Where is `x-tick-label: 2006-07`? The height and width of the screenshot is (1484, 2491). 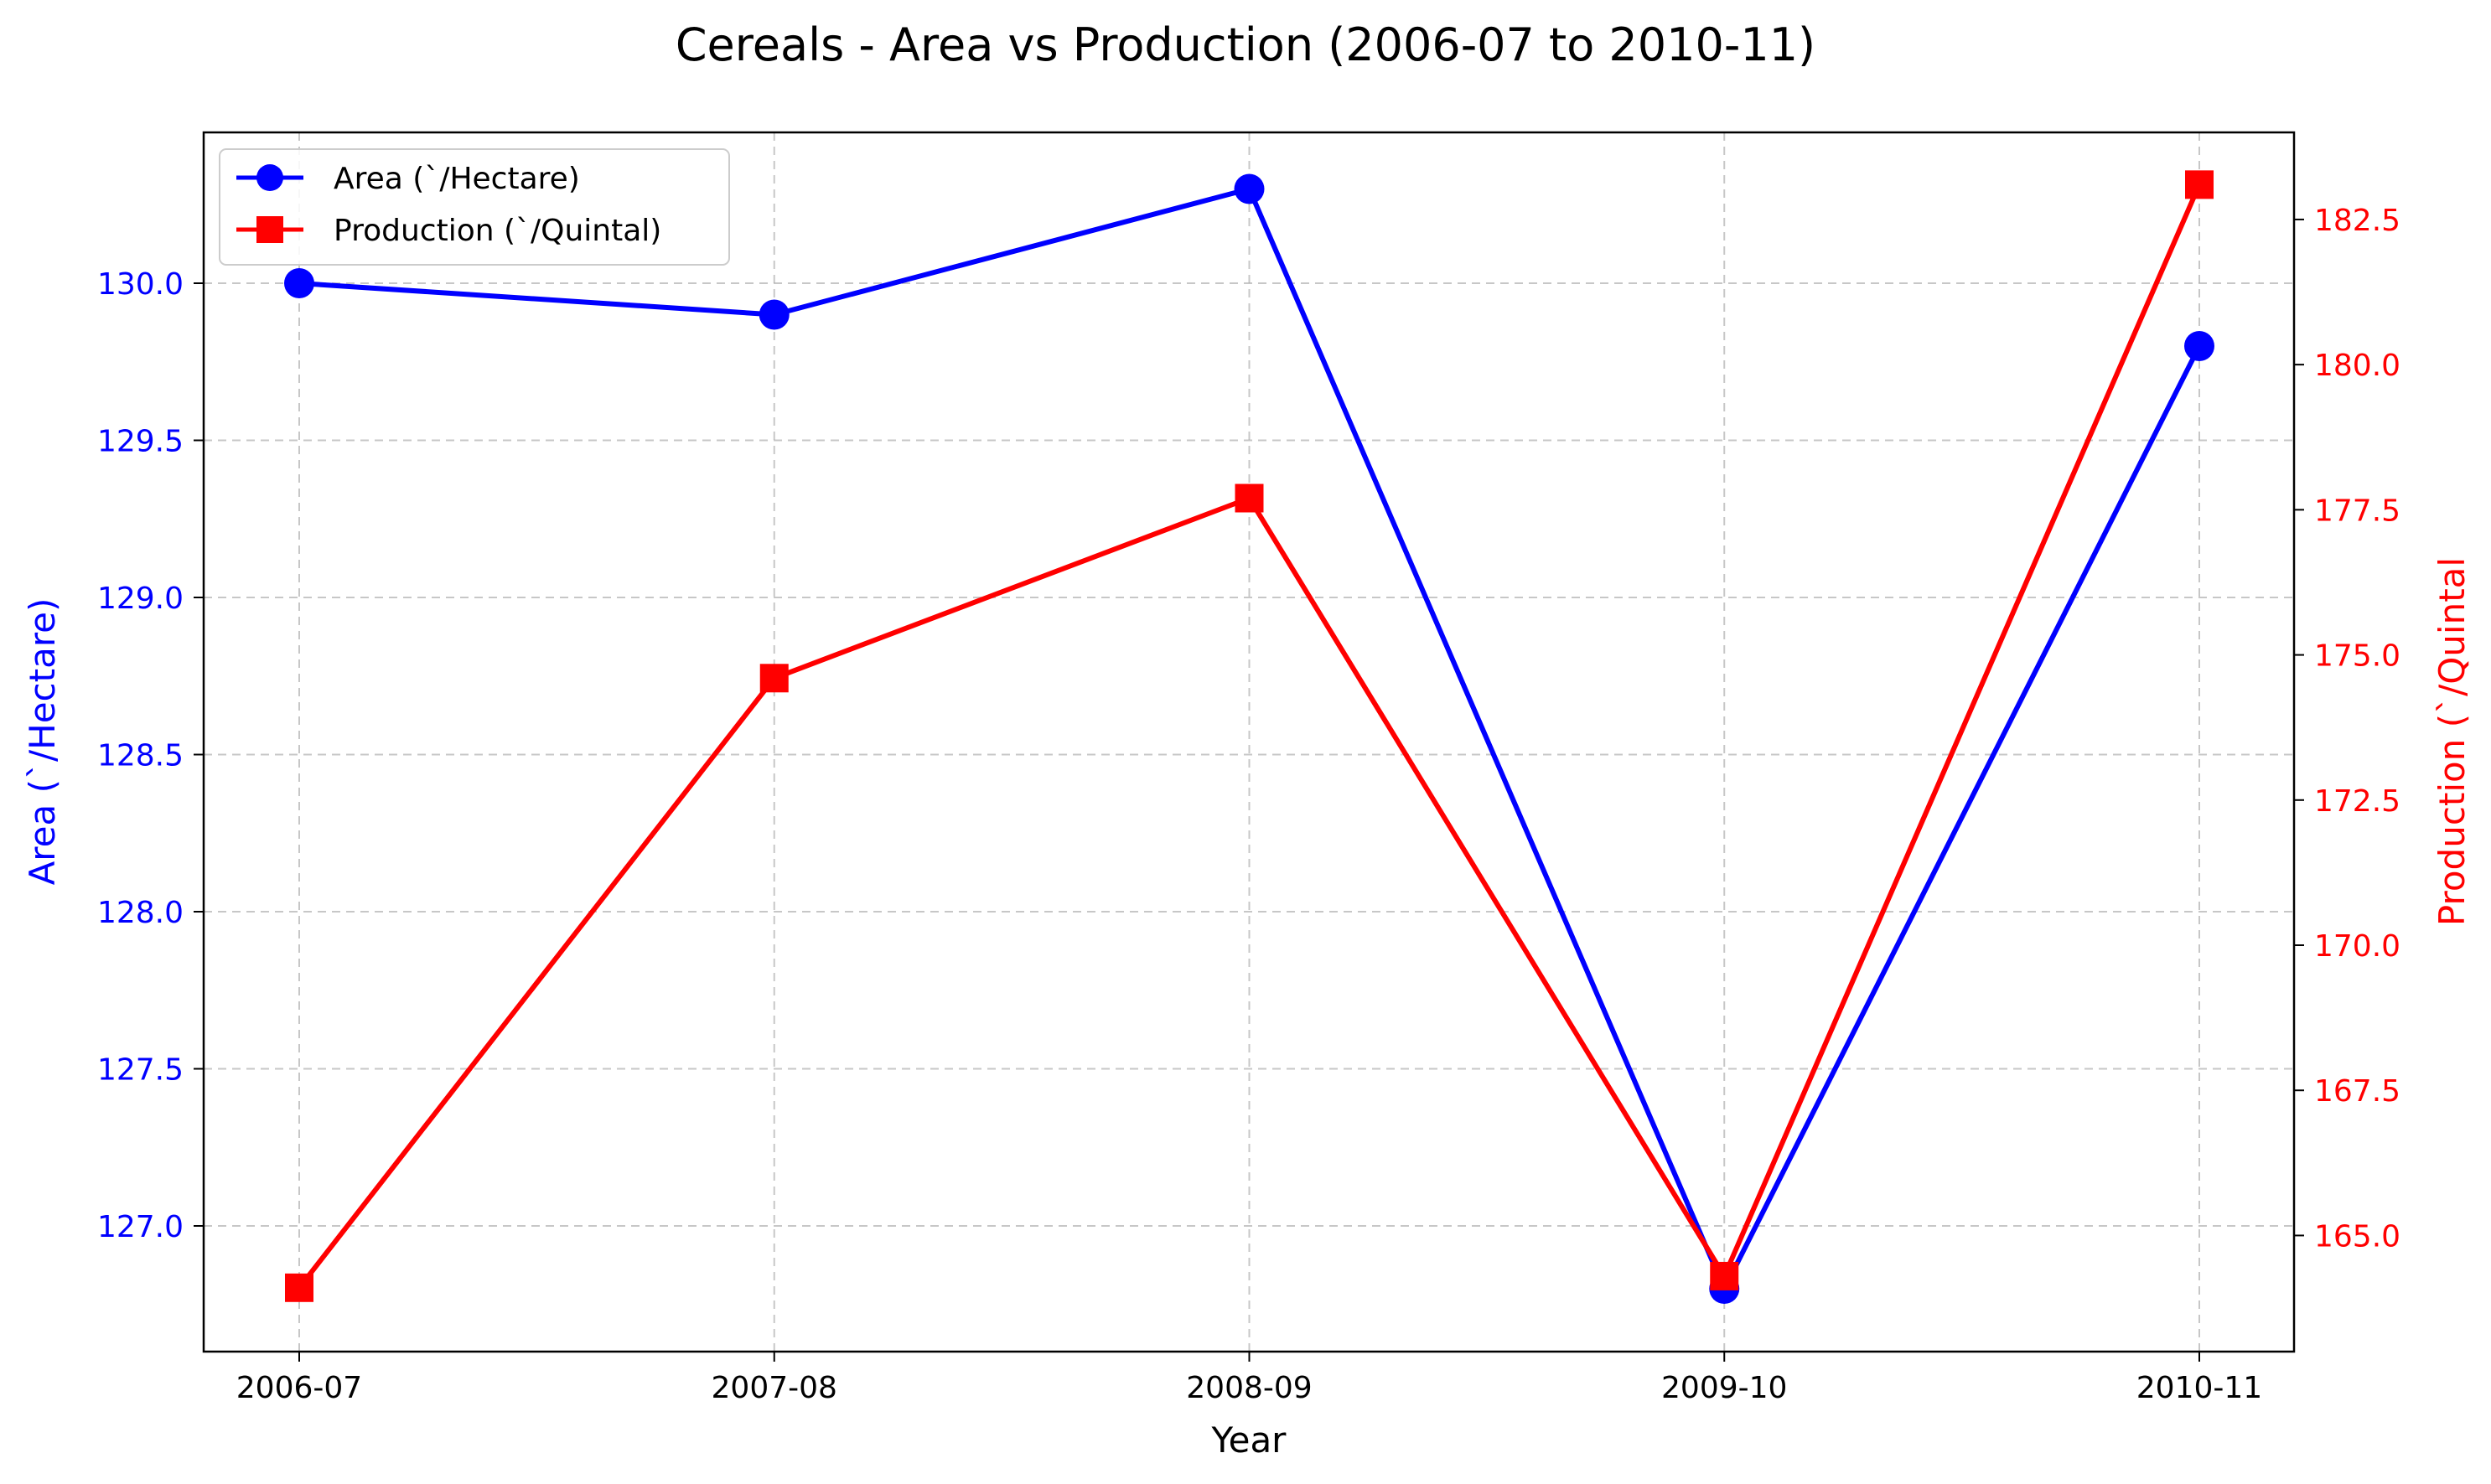
x-tick-label: 2006-07 is located at coordinates (299, 1388).